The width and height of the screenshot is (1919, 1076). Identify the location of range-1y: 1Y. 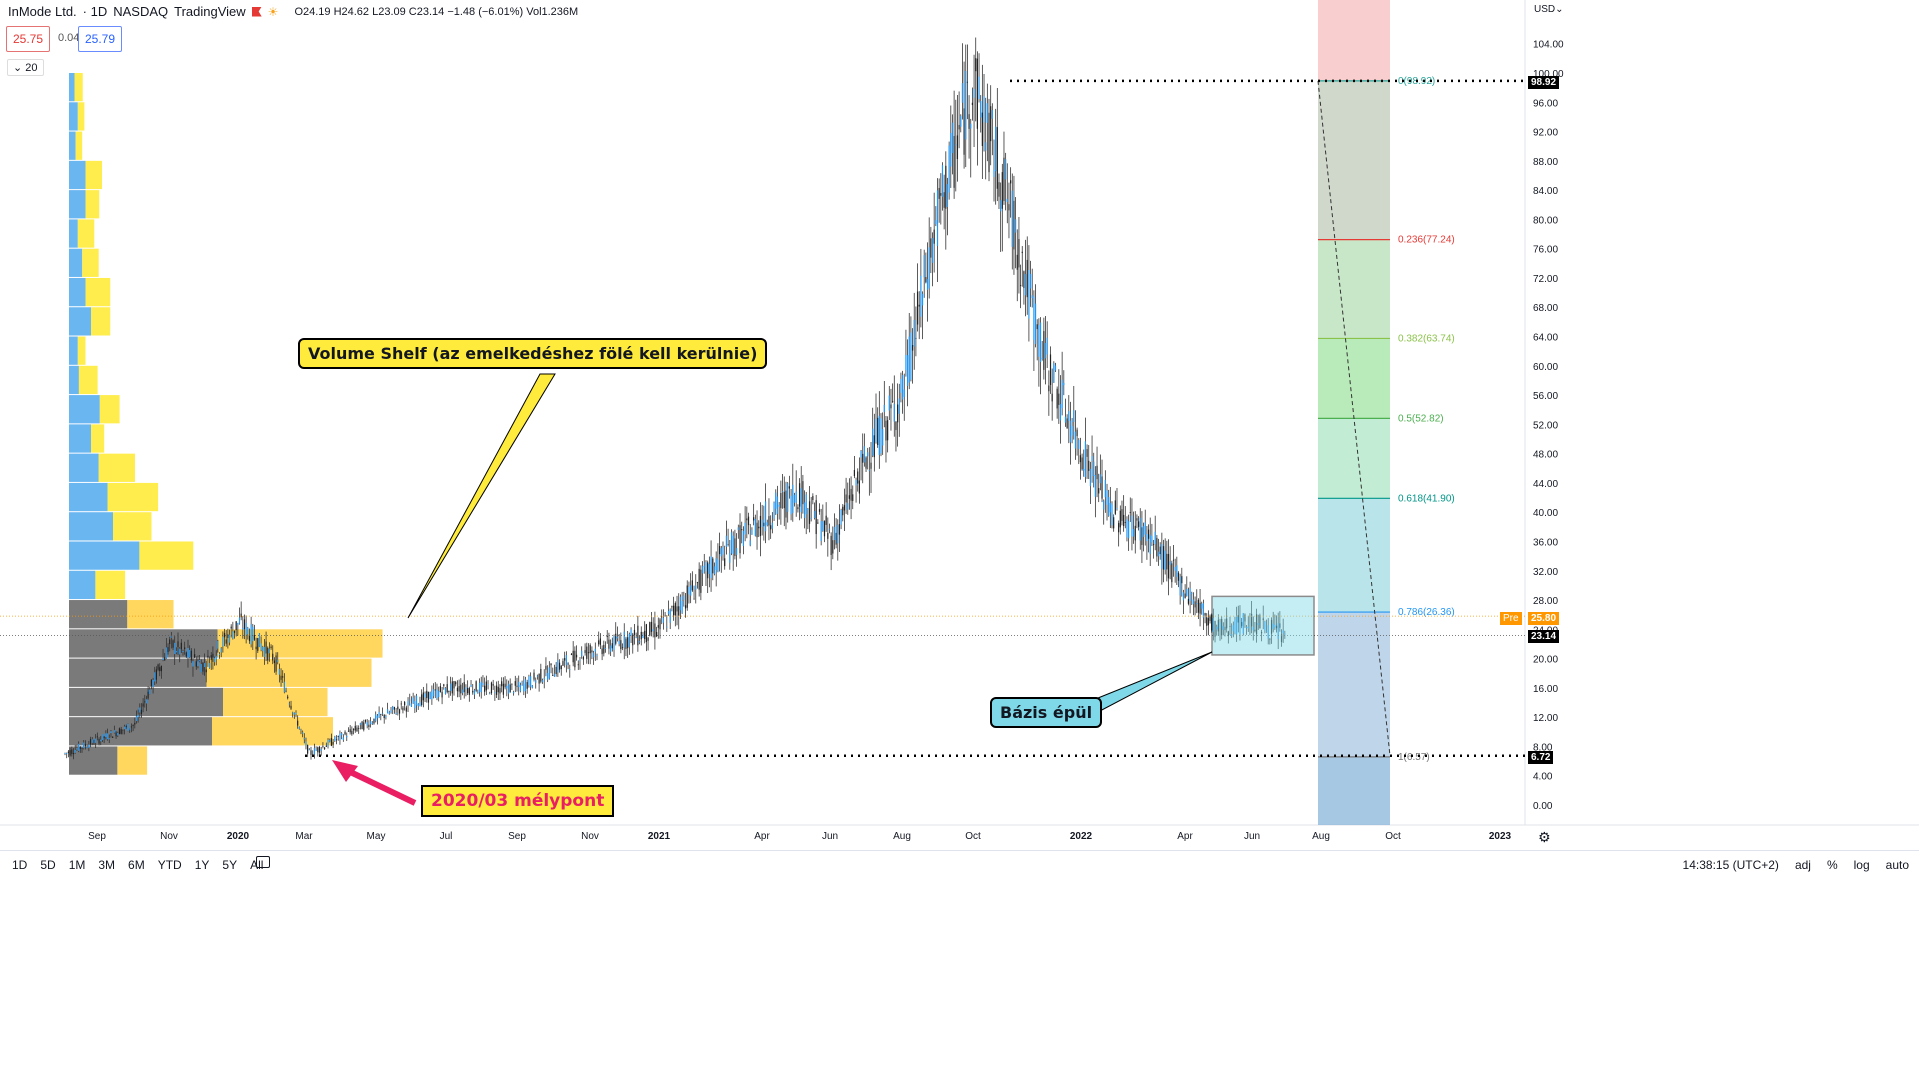
(202, 865).